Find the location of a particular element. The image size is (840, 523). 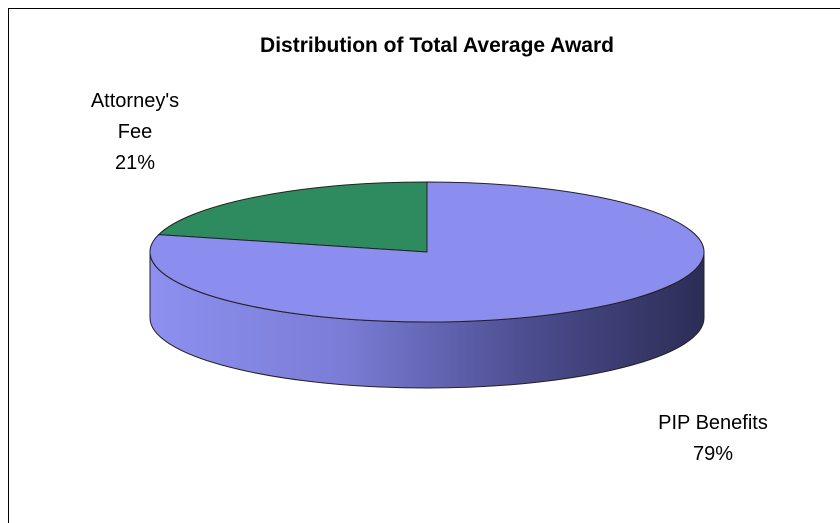

chart-title: Distribution of Total Average Award is located at coordinates (437, 45).